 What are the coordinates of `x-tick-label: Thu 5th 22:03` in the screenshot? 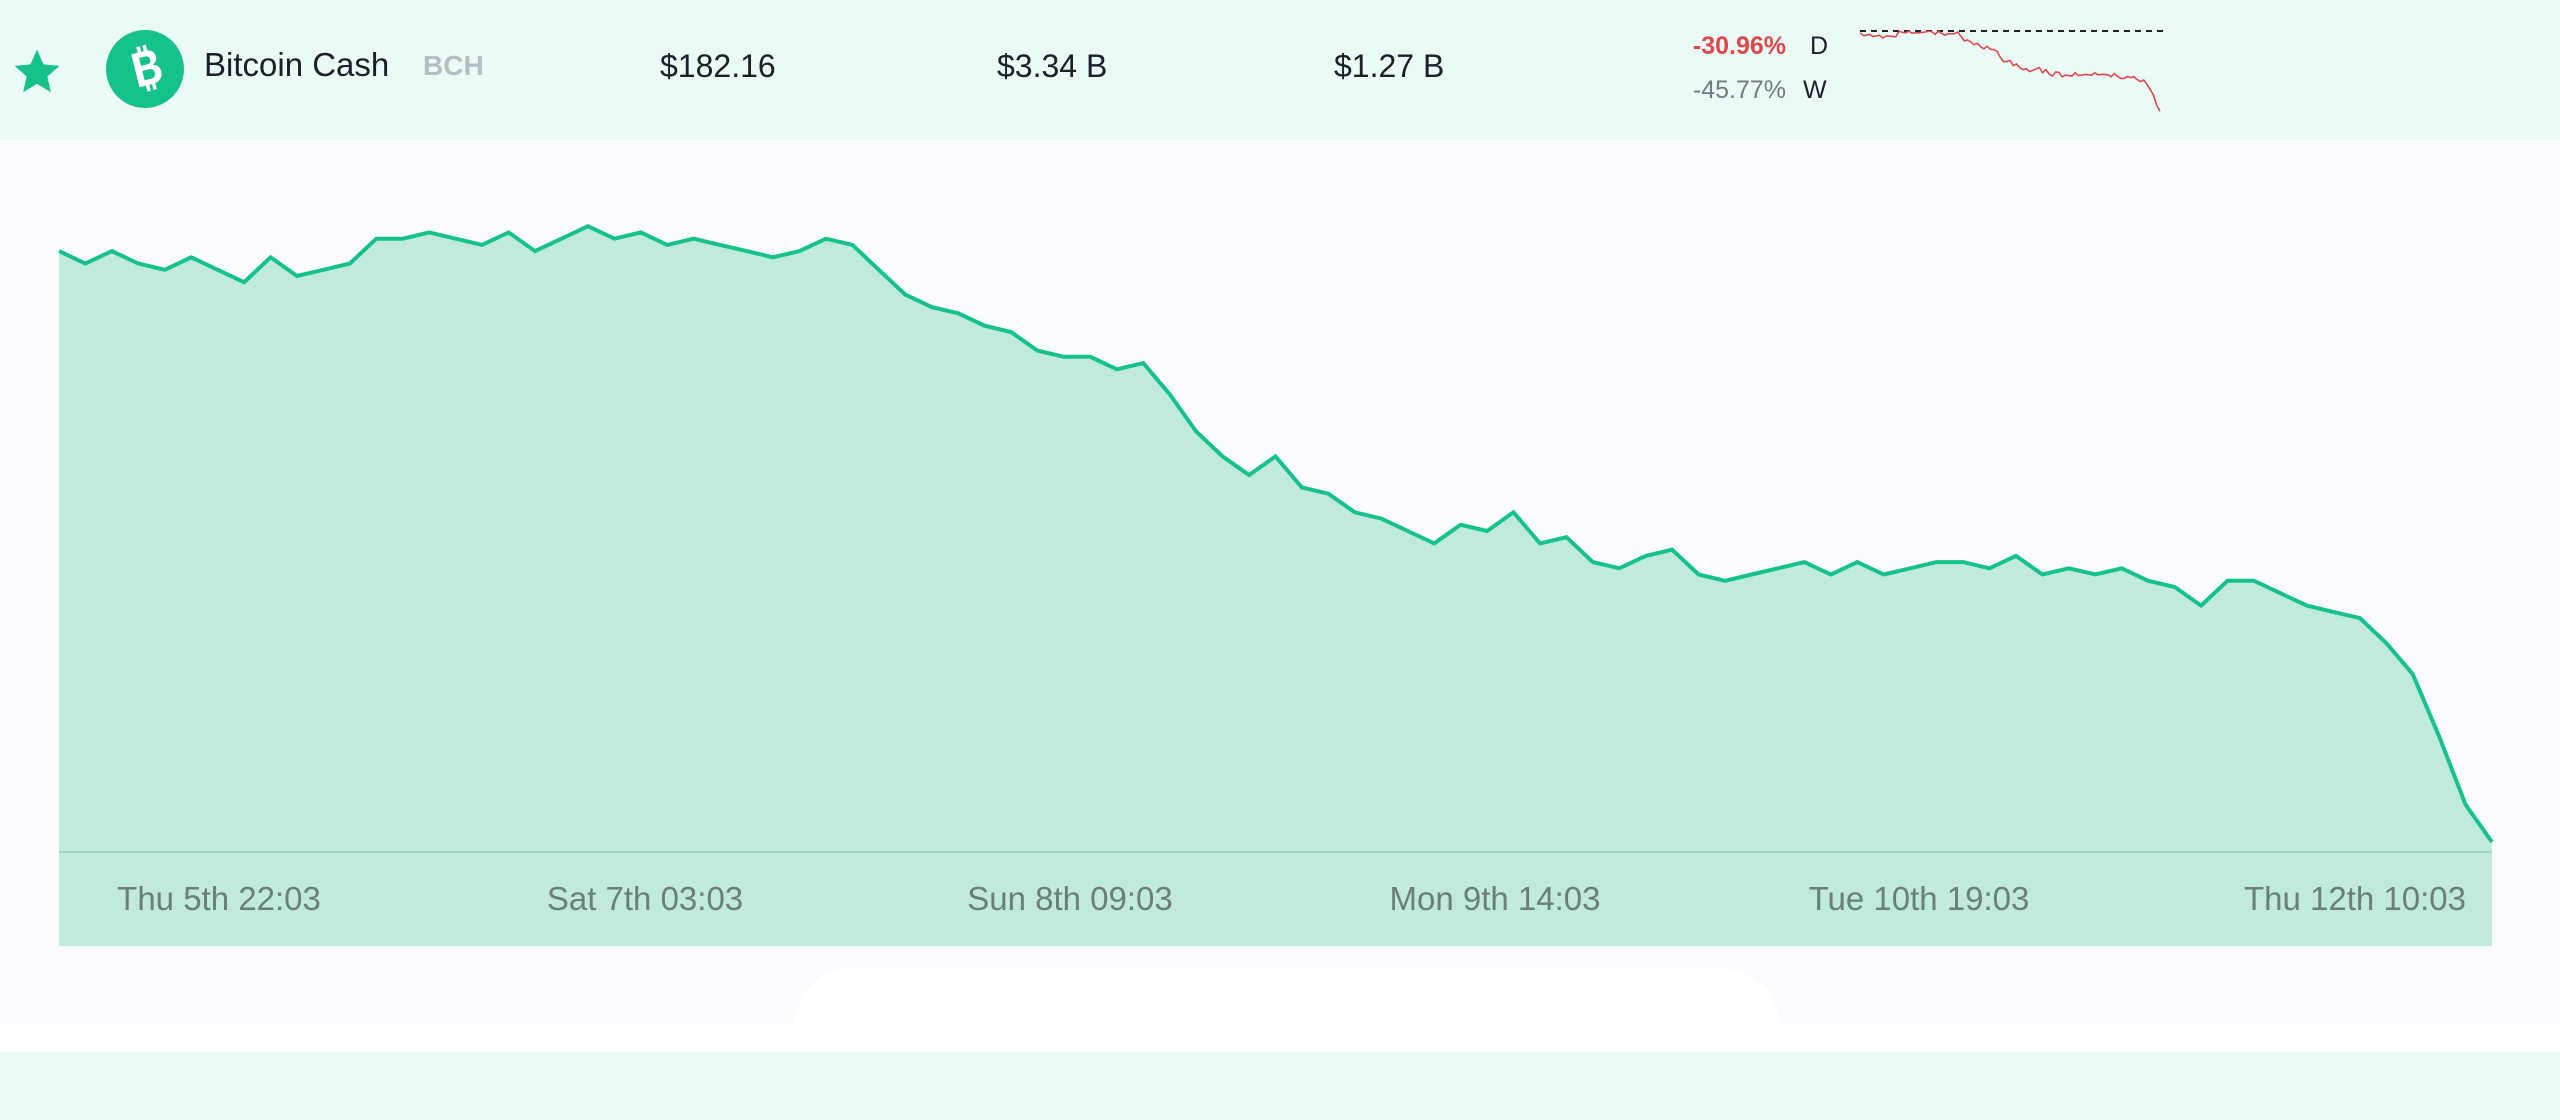 It's located at (219, 898).